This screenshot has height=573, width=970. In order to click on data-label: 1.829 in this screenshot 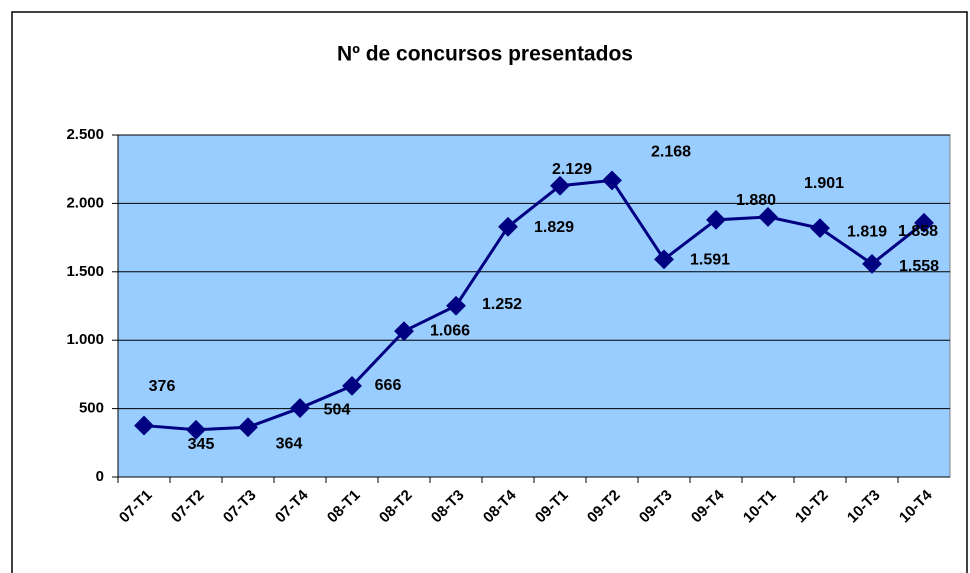, I will do `click(554, 227)`.